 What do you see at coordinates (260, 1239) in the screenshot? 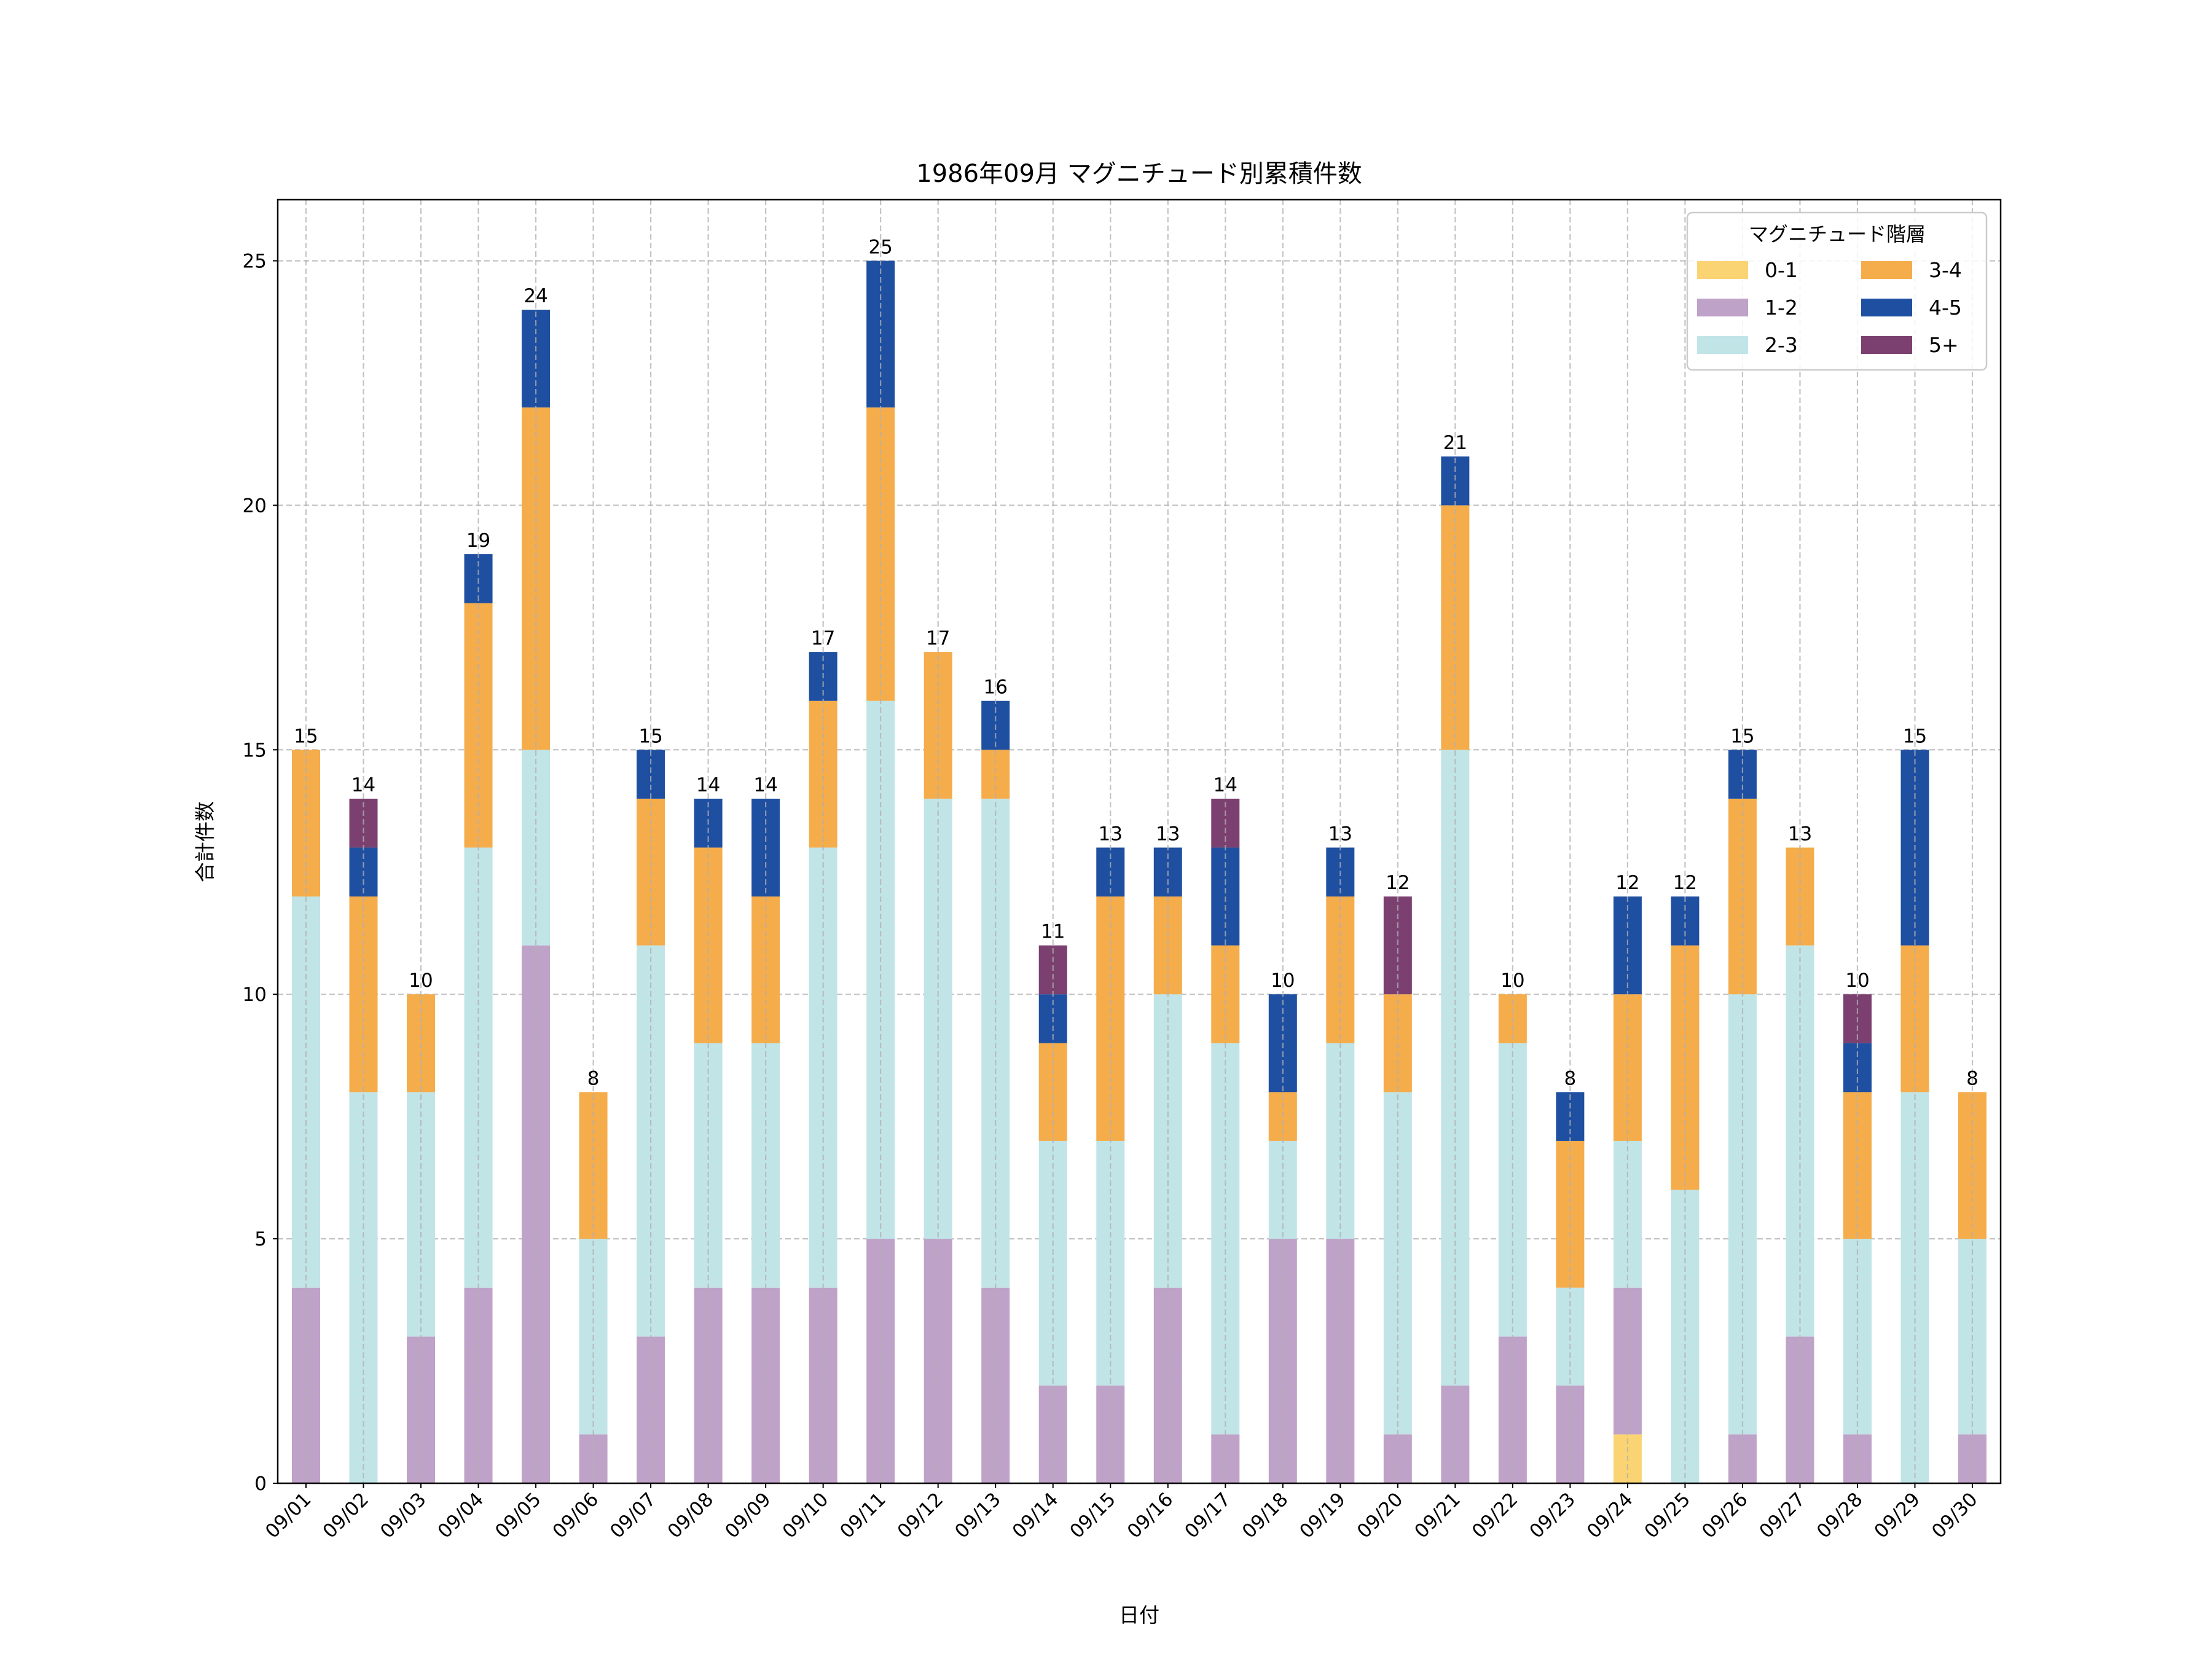
I see `y-tick-label: 5` at bounding box center [260, 1239].